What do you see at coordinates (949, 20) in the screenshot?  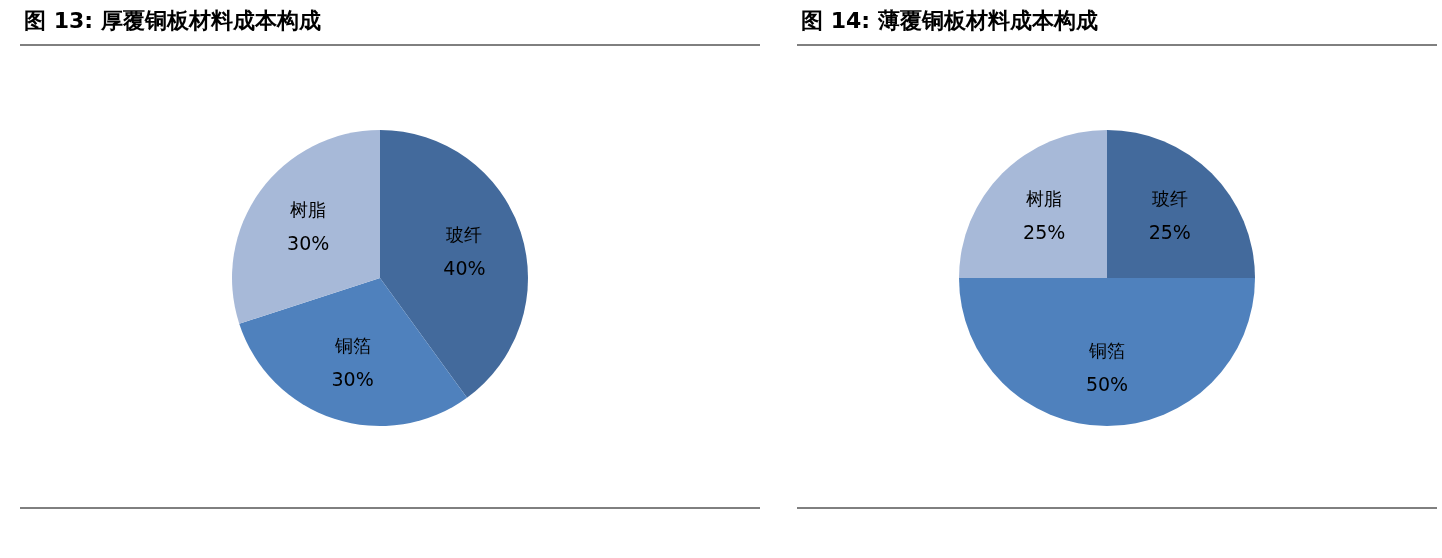 I see `chart-title: 图 14: 薄覆铜板材料成本构成` at bounding box center [949, 20].